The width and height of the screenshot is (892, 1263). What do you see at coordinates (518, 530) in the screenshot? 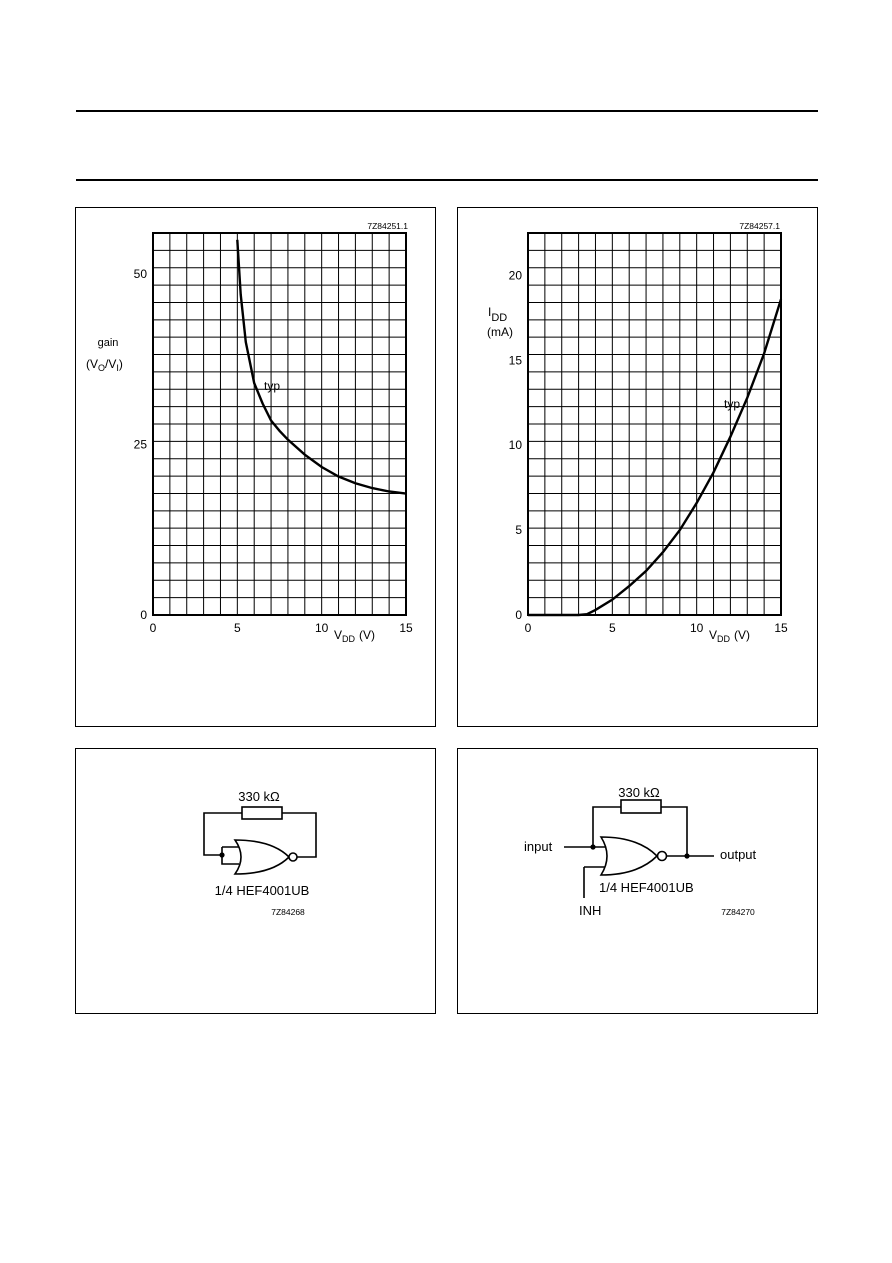
I see `y-tick-label: 5` at bounding box center [518, 530].